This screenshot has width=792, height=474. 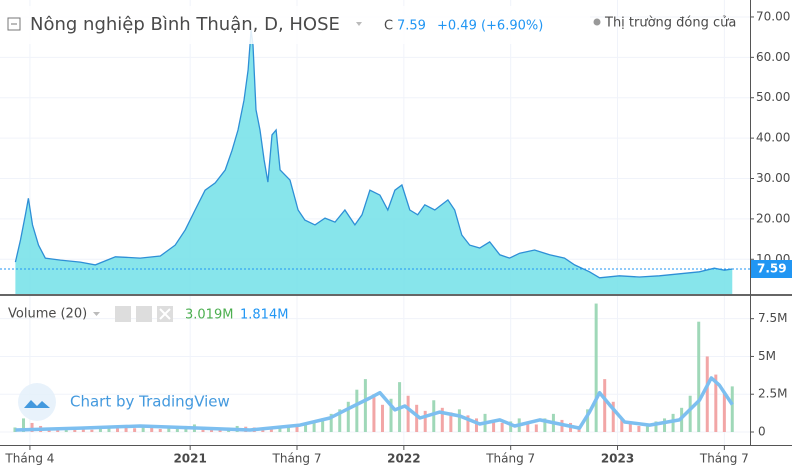 What do you see at coordinates (597, 22) in the screenshot?
I see `status-dot` at bounding box center [597, 22].